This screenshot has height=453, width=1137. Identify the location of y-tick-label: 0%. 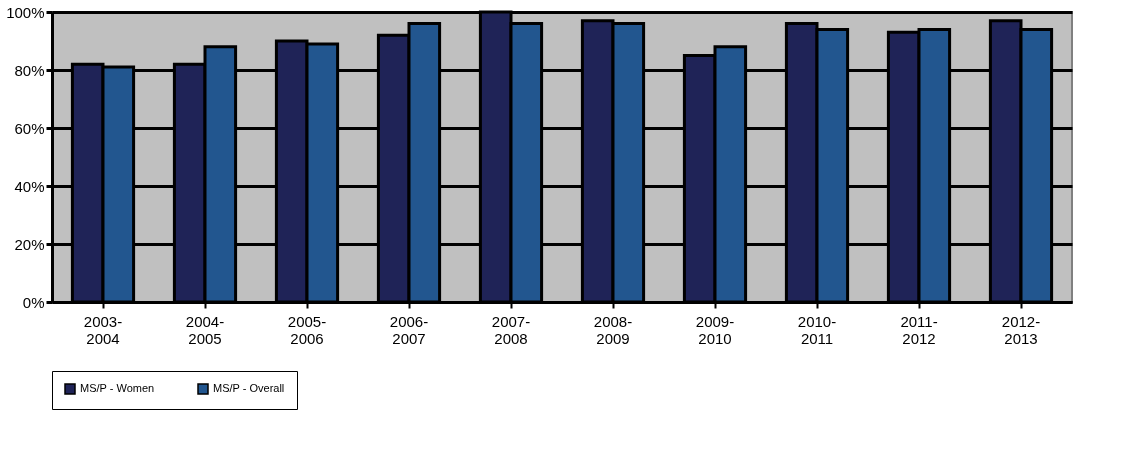
(33, 302).